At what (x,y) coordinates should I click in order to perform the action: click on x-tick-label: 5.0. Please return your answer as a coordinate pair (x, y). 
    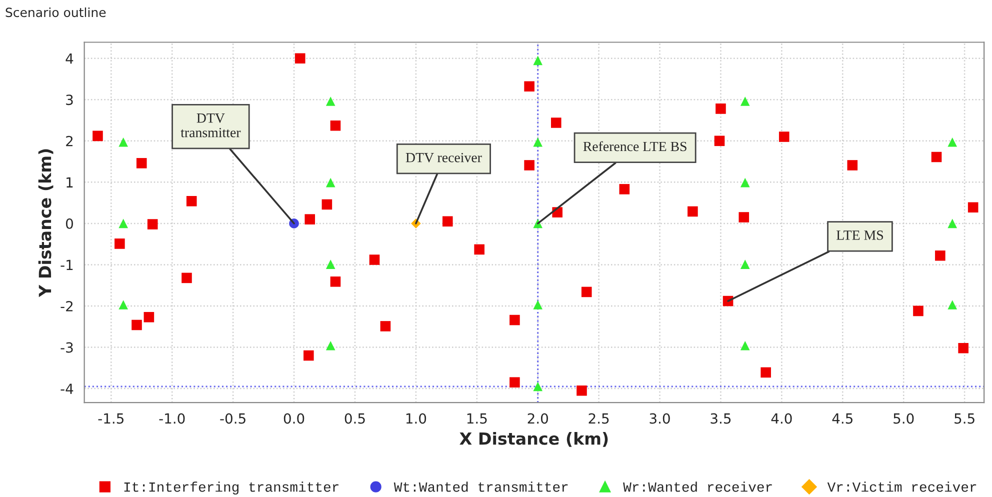
    Looking at the image, I should click on (904, 418).